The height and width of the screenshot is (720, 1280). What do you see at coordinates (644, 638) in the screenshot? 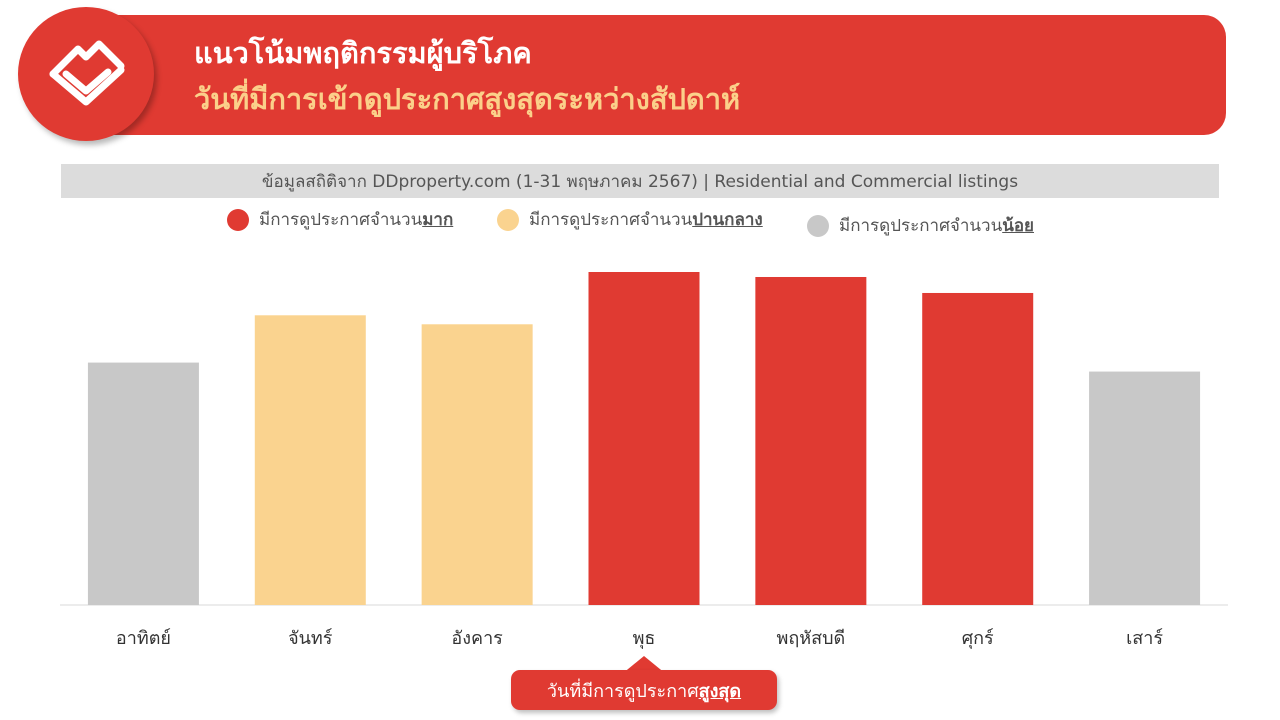
I see `x-tick-label-4: พุธ` at bounding box center [644, 638].